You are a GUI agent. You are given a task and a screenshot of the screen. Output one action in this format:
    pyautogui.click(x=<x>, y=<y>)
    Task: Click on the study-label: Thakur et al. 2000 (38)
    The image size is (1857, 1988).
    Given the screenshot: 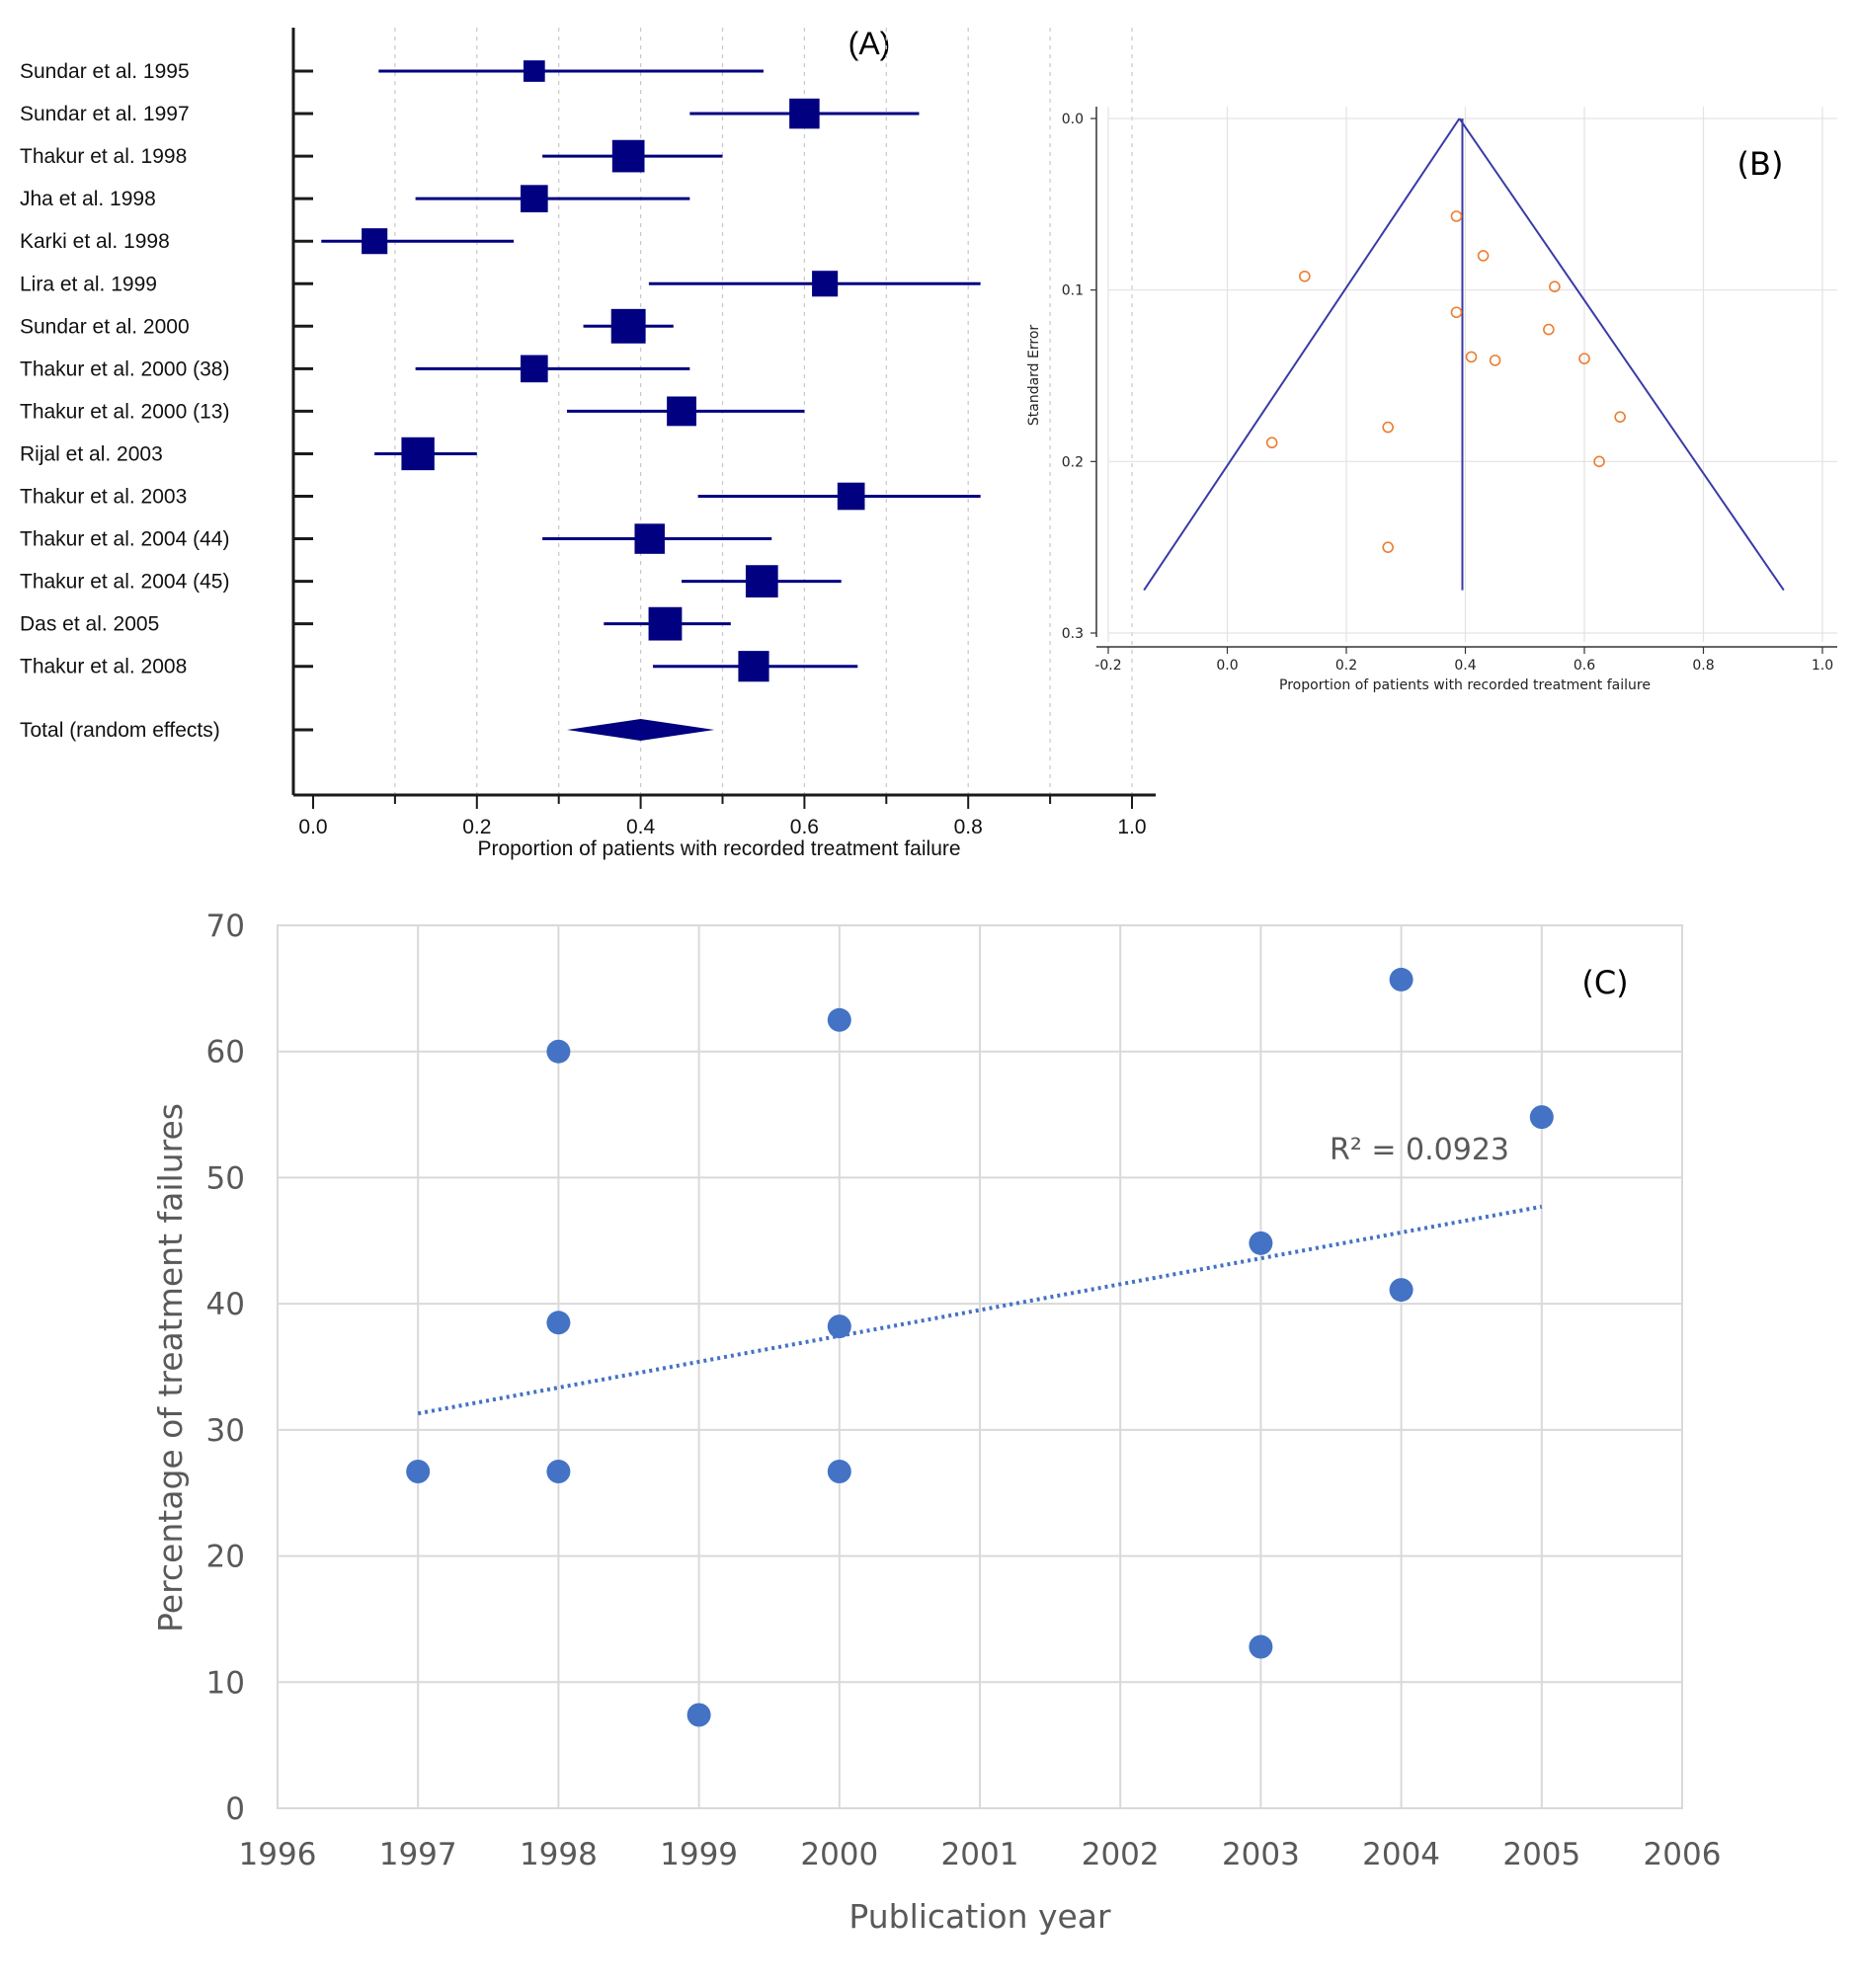 What is the action you would take?
    pyautogui.click(x=124, y=369)
    